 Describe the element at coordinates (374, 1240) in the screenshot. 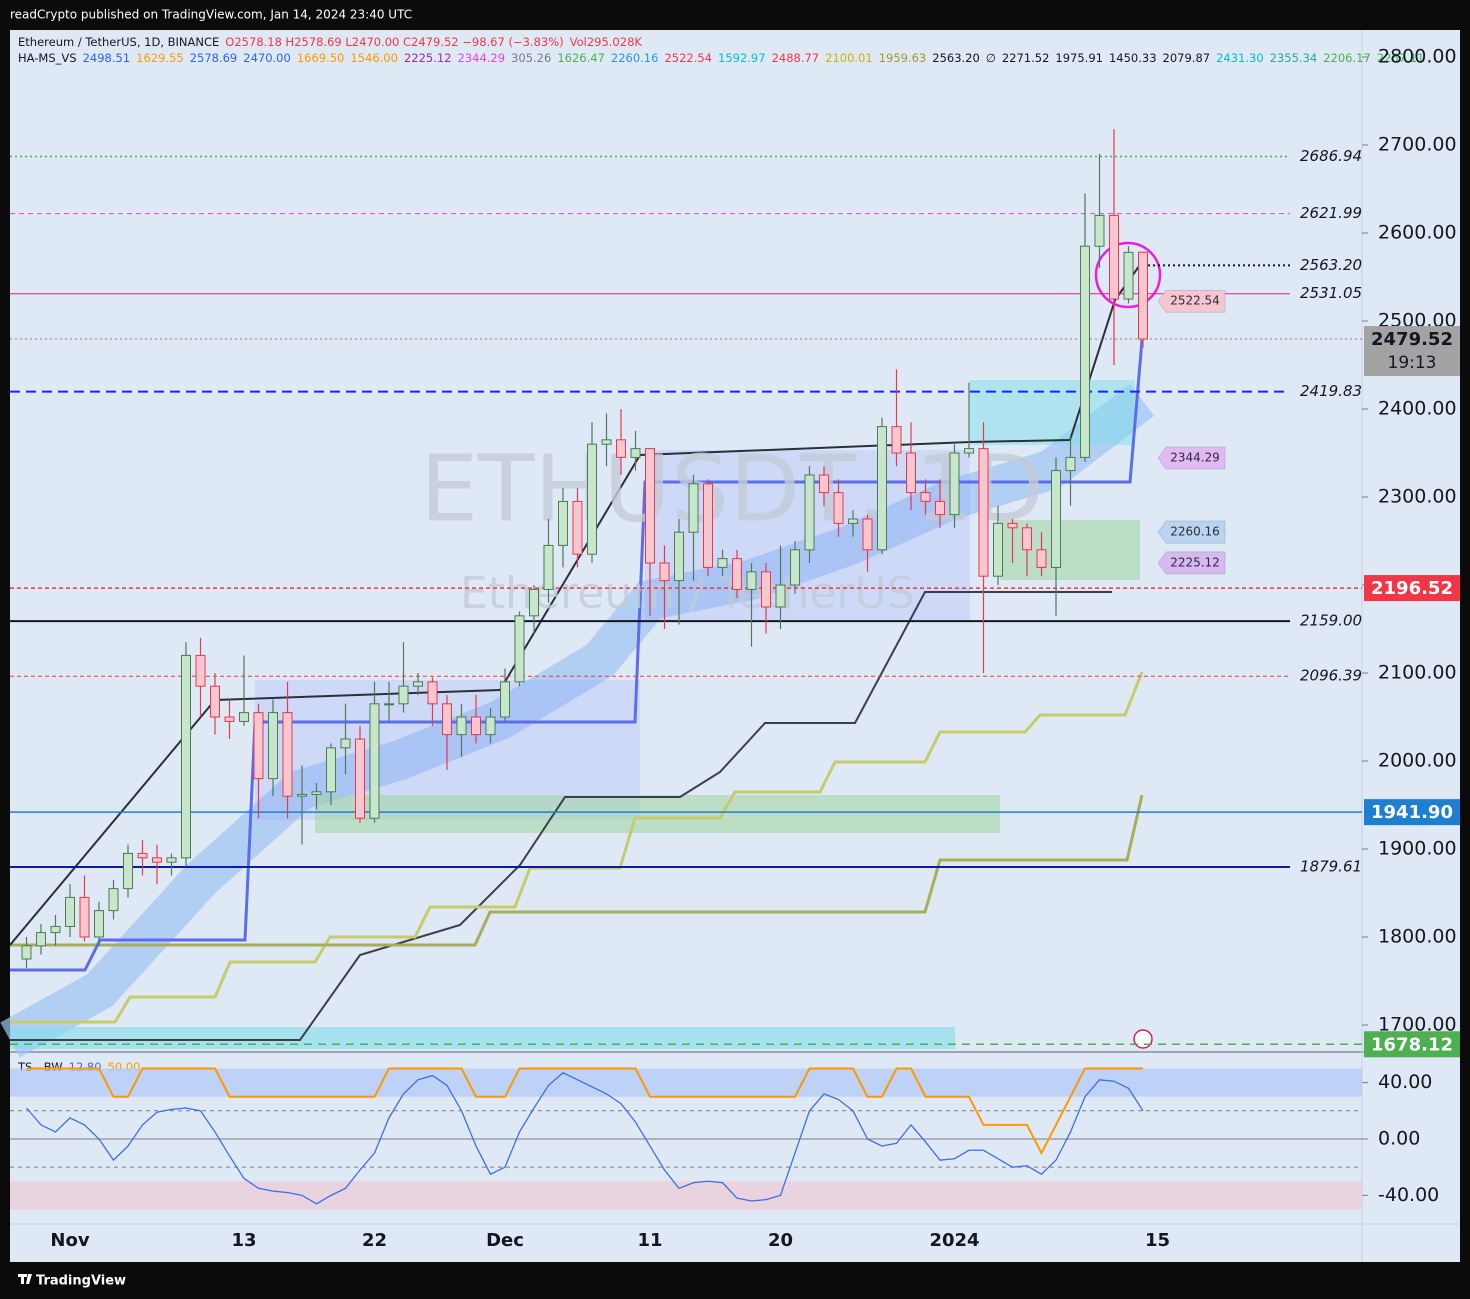

I see `x-tick-label: 22` at that location.